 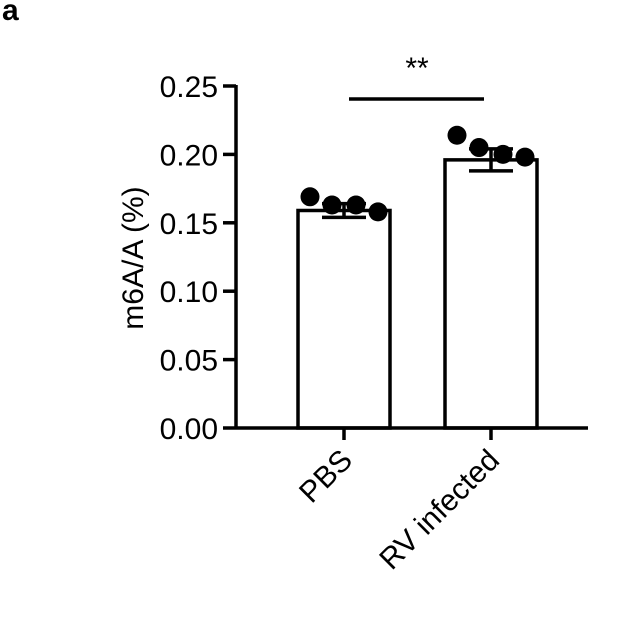 What do you see at coordinates (439, 510) in the screenshot?
I see `x-tick-label-1: RV infected` at bounding box center [439, 510].